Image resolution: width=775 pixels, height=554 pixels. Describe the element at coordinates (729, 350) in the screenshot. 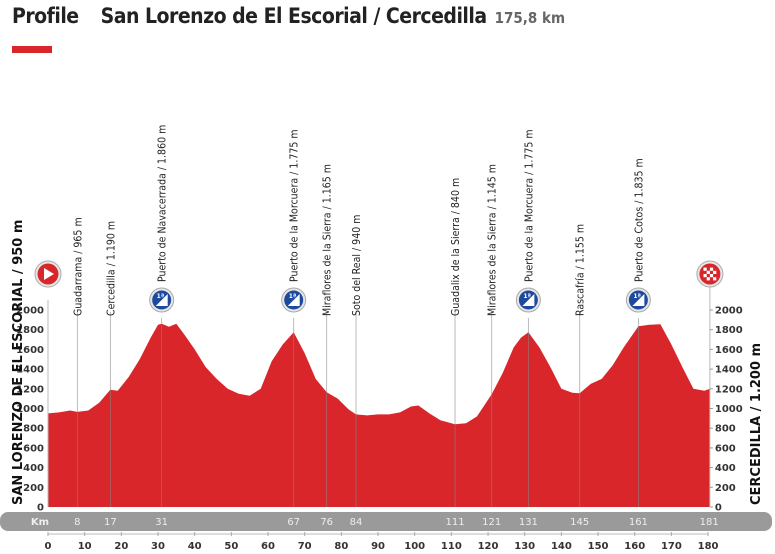

I see `y-tick-right: 1600` at that location.